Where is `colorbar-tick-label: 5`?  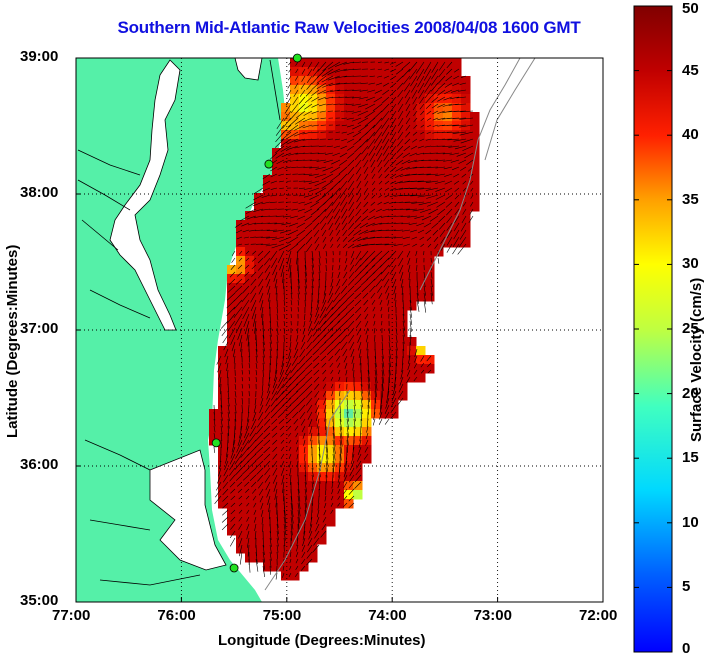 colorbar-tick-label: 5 is located at coordinates (686, 587).